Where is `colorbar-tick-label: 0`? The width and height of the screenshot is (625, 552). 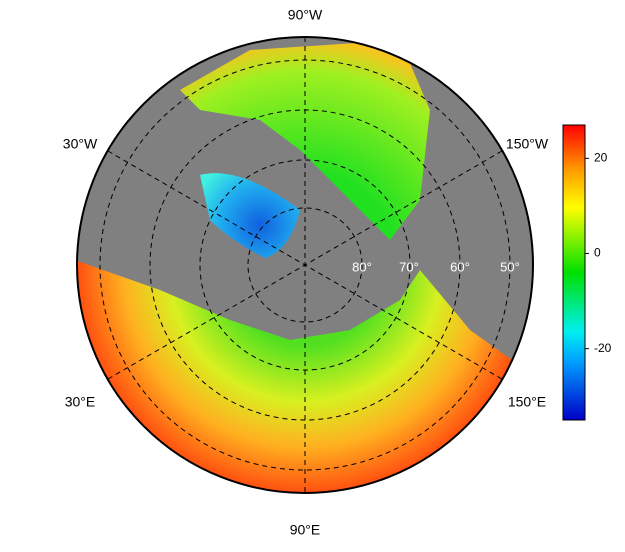 colorbar-tick-label: 0 is located at coordinates (597, 253).